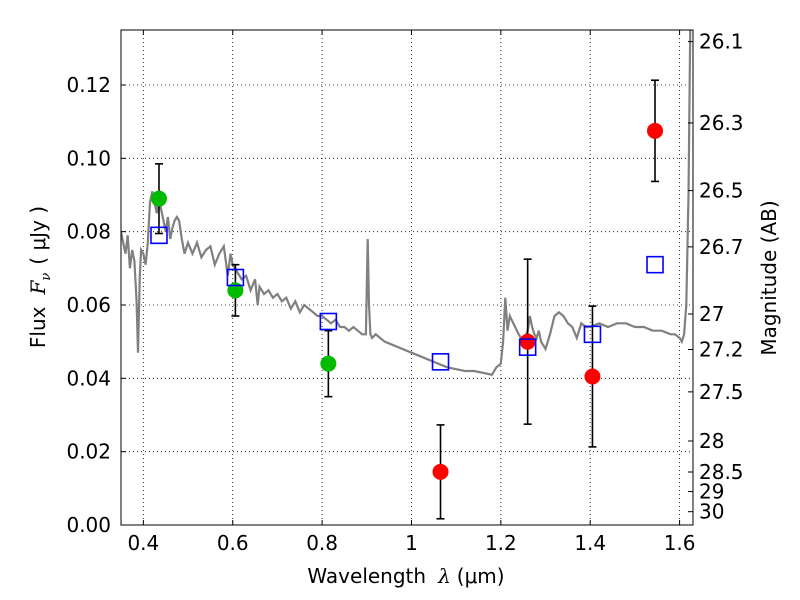 Image resolution: width=800 pixels, height=600 pixels. What do you see at coordinates (501, 543) in the screenshot?
I see `x-tick-label: 1.2` at bounding box center [501, 543].